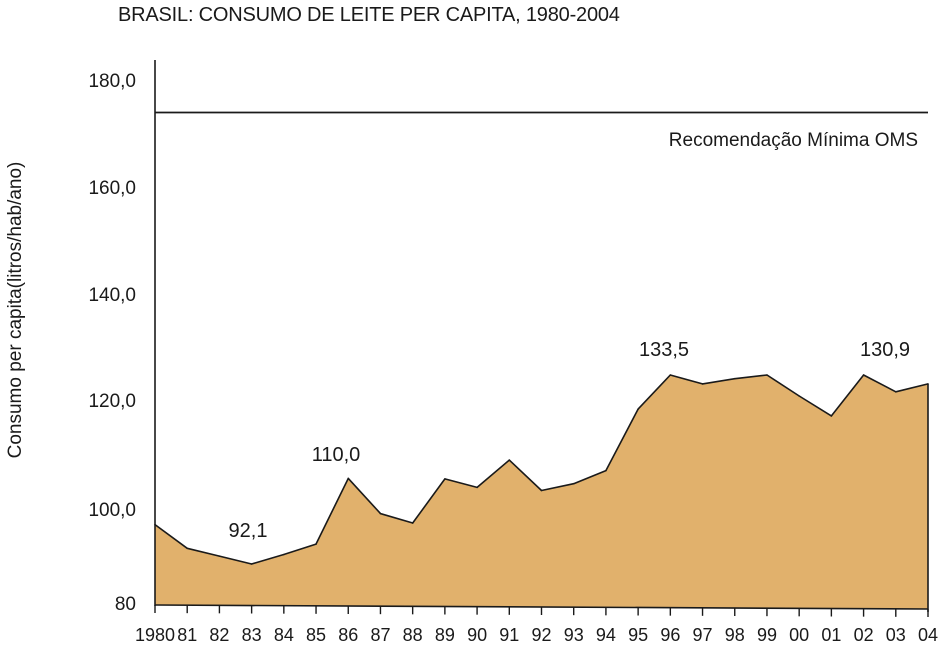 This screenshot has height=649, width=939. Describe the element at coordinates (112, 81) in the screenshot. I see `y-tick-label-180: 180,0` at that location.